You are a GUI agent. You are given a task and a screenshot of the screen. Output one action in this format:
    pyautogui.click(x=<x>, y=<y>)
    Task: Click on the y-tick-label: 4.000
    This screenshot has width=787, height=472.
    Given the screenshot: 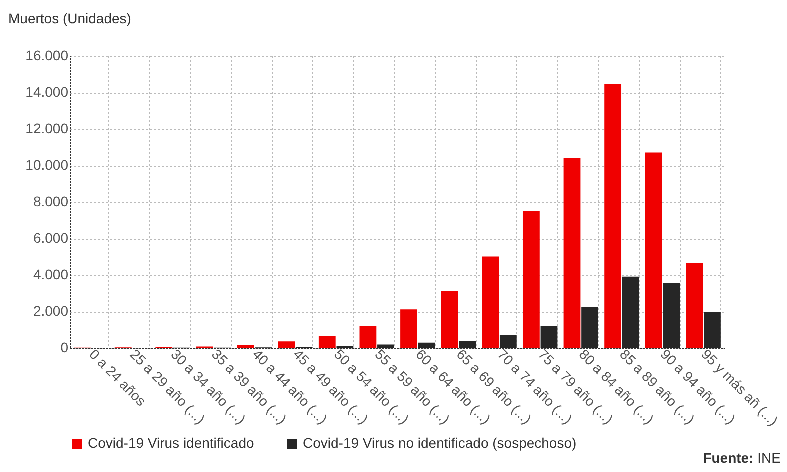 What is the action you would take?
    pyautogui.click(x=51, y=274)
    